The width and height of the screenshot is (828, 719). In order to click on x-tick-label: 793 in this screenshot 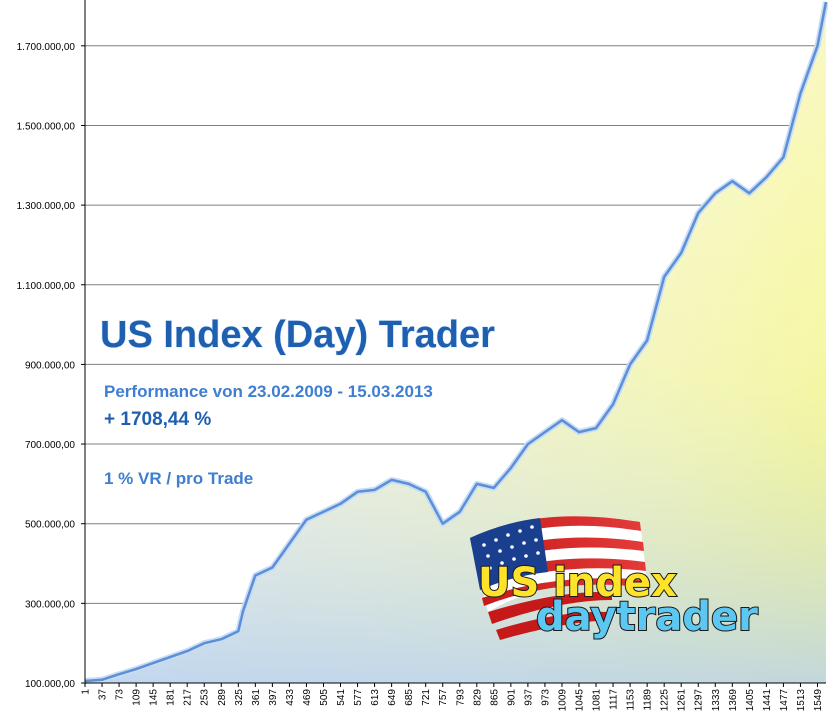, I will do `click(460, 697)`.